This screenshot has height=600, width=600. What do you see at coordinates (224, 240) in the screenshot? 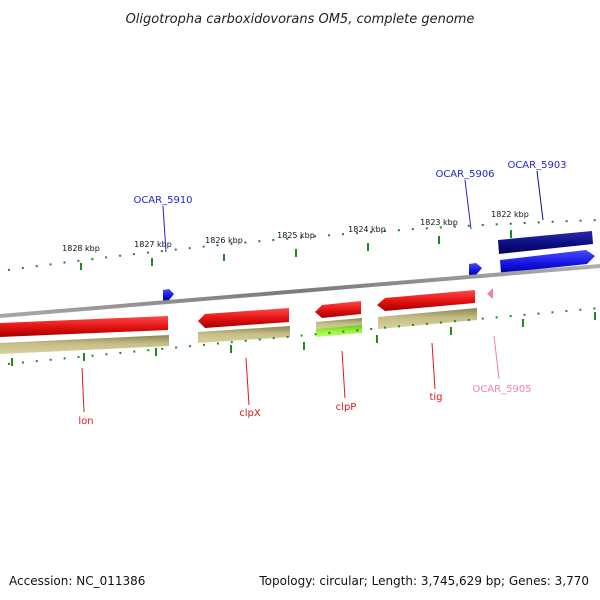
I see `kbp-label: 1826 kbp` at bounding box center [224, 240].